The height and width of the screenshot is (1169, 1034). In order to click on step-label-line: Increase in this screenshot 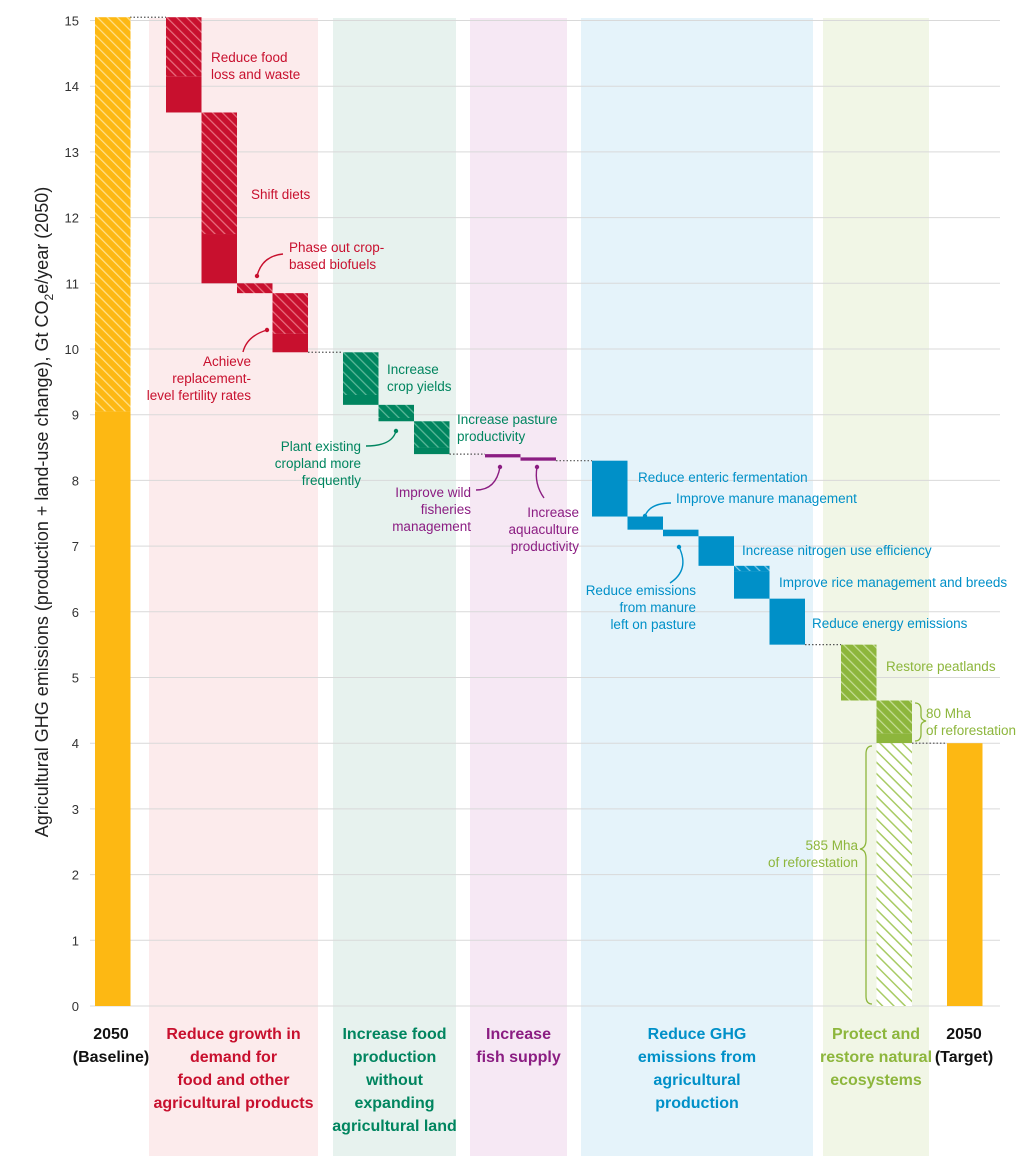, I will do `click(553, 512)`.